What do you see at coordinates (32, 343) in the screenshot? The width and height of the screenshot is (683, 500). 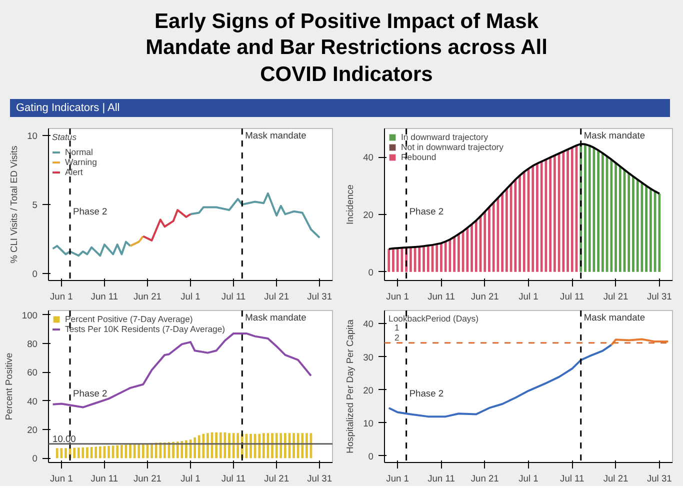 I see `y-tick-label: 80` at bounding box center [32, 343].